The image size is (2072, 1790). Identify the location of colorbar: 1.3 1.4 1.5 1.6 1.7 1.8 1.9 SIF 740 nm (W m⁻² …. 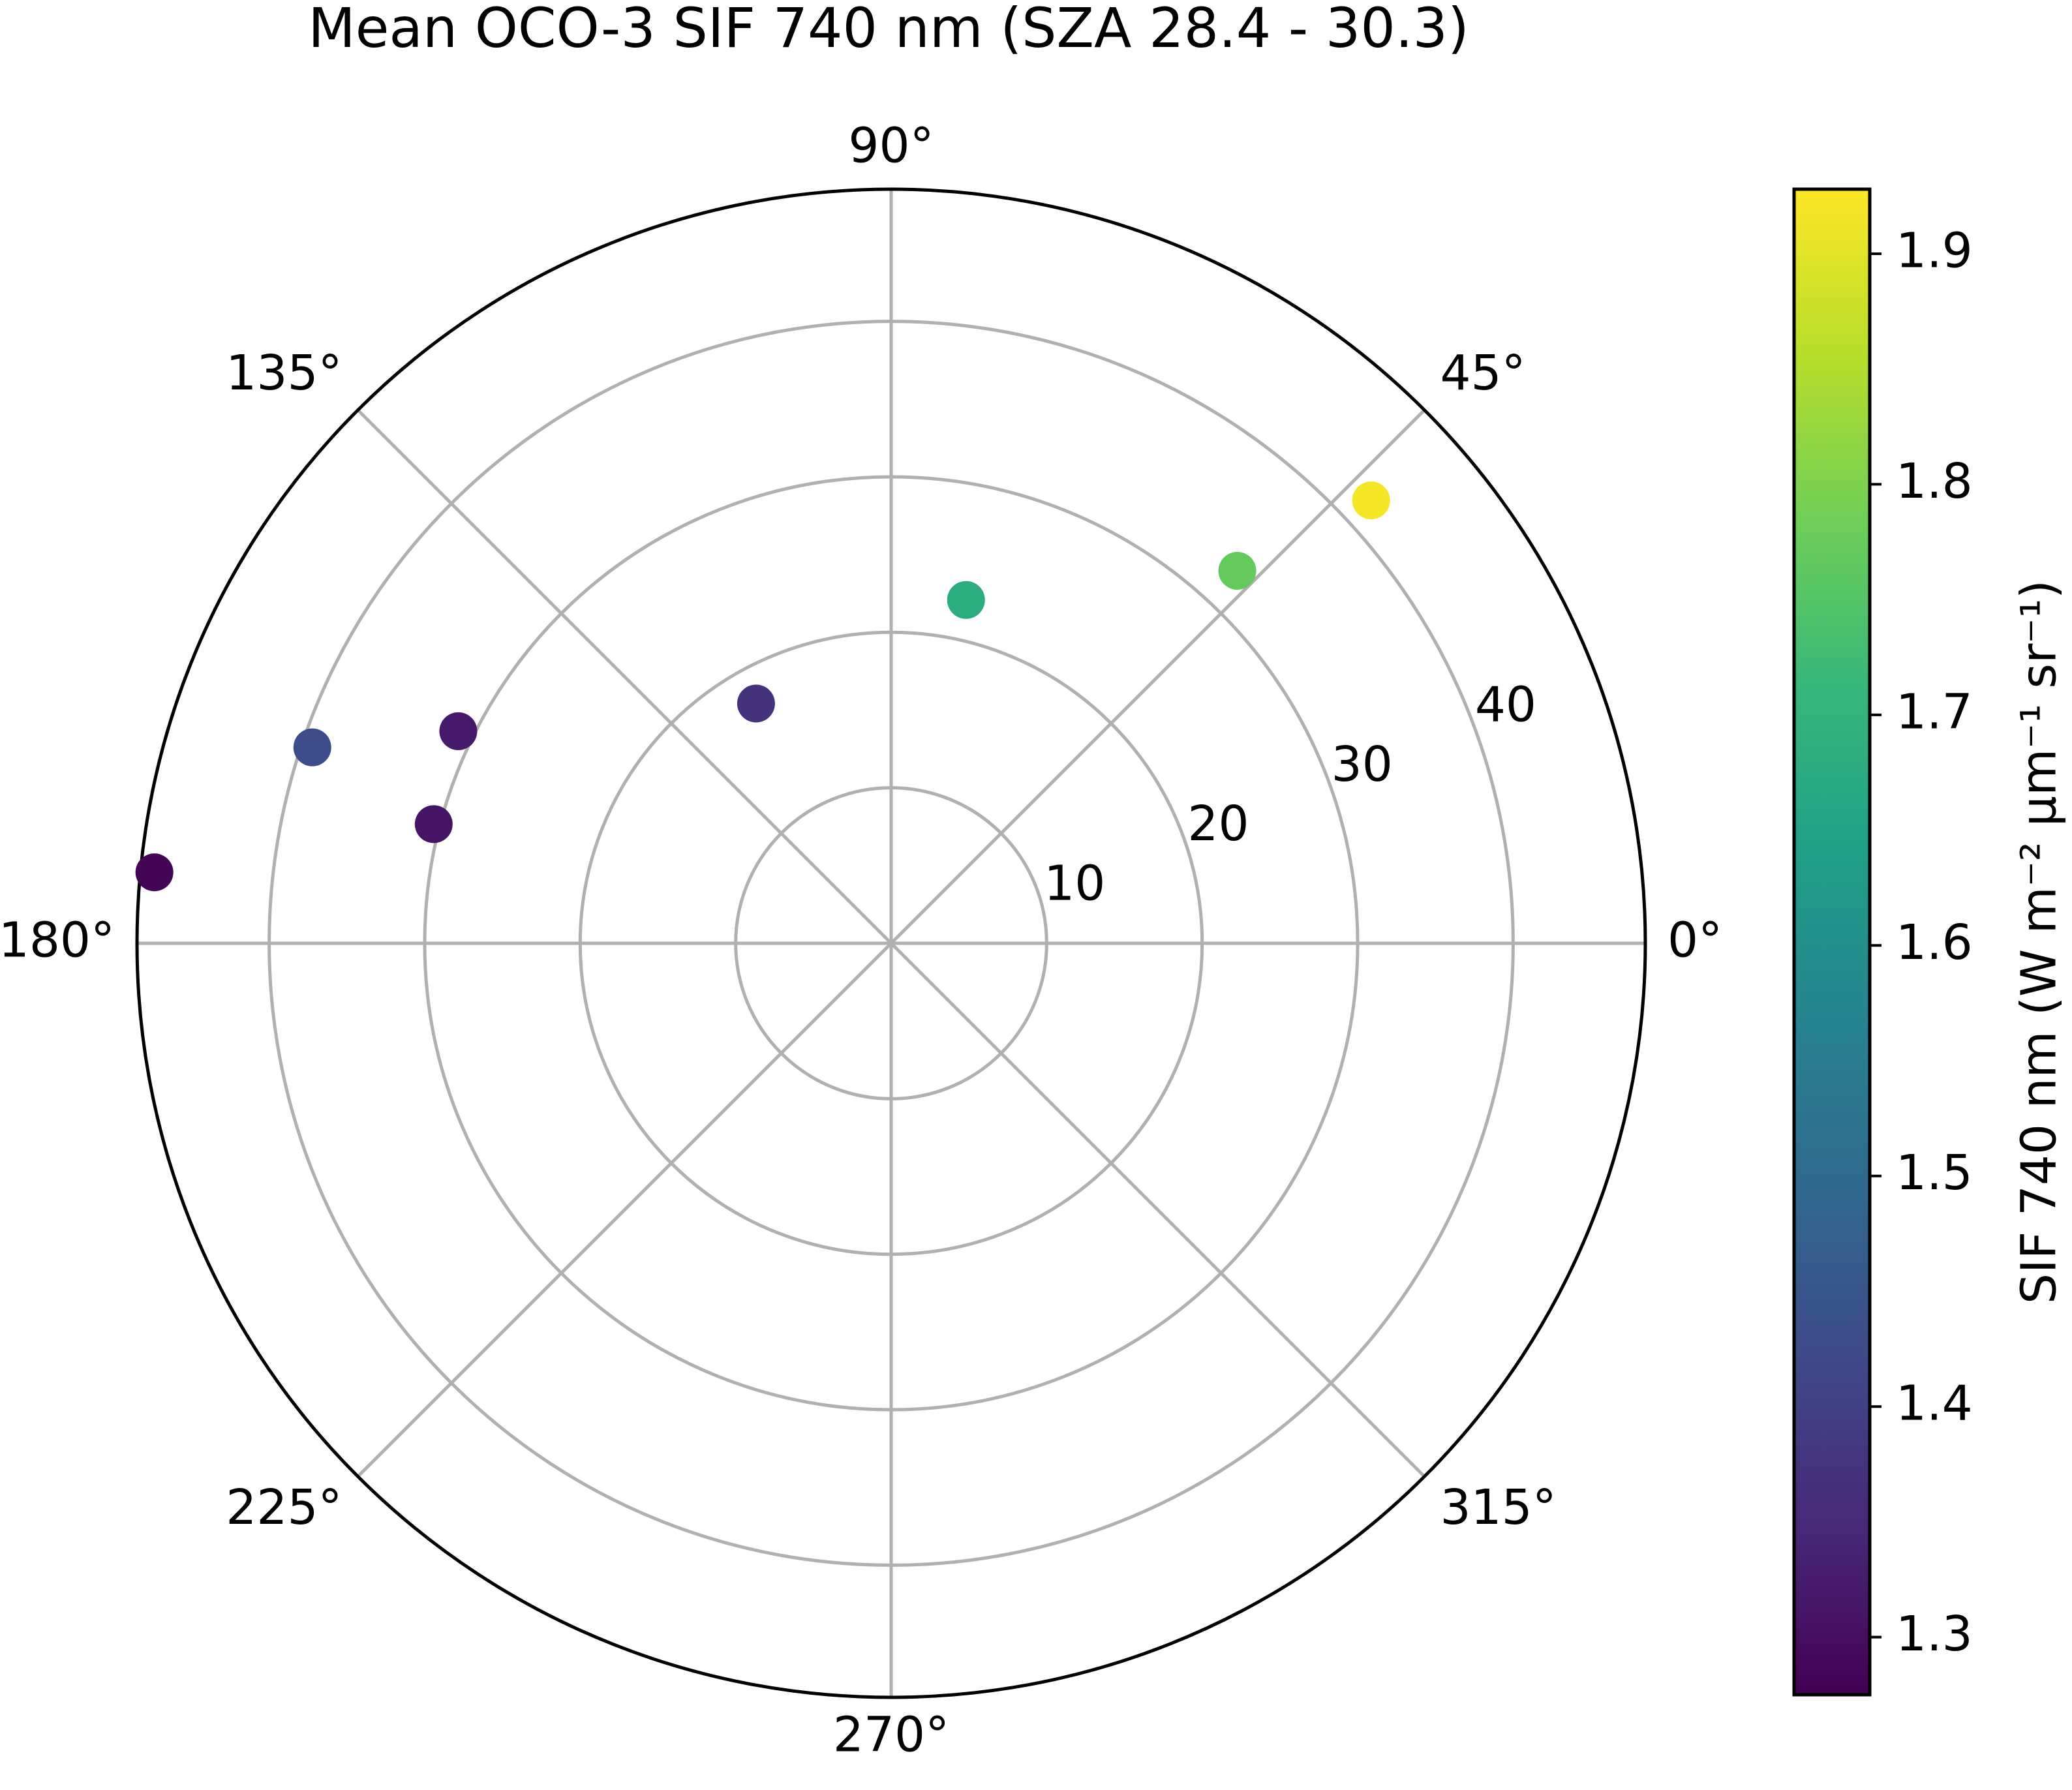
(1930, 942).